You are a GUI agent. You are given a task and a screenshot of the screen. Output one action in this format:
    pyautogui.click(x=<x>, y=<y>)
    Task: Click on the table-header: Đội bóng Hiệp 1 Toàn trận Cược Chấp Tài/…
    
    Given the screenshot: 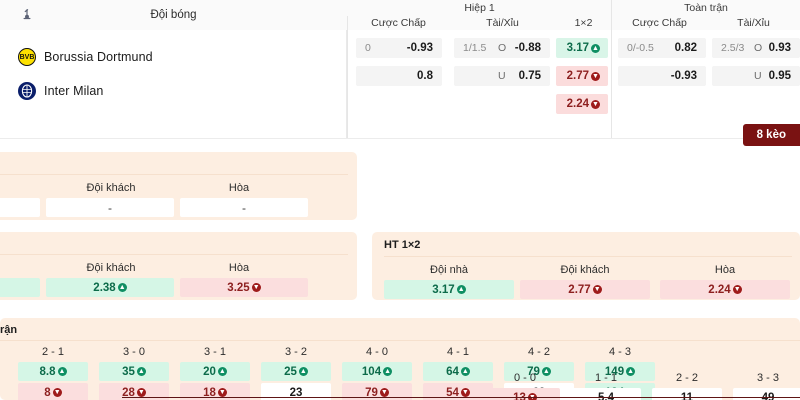 What is the action you would take?
    pyautogui.click(x=400, y=15)
    